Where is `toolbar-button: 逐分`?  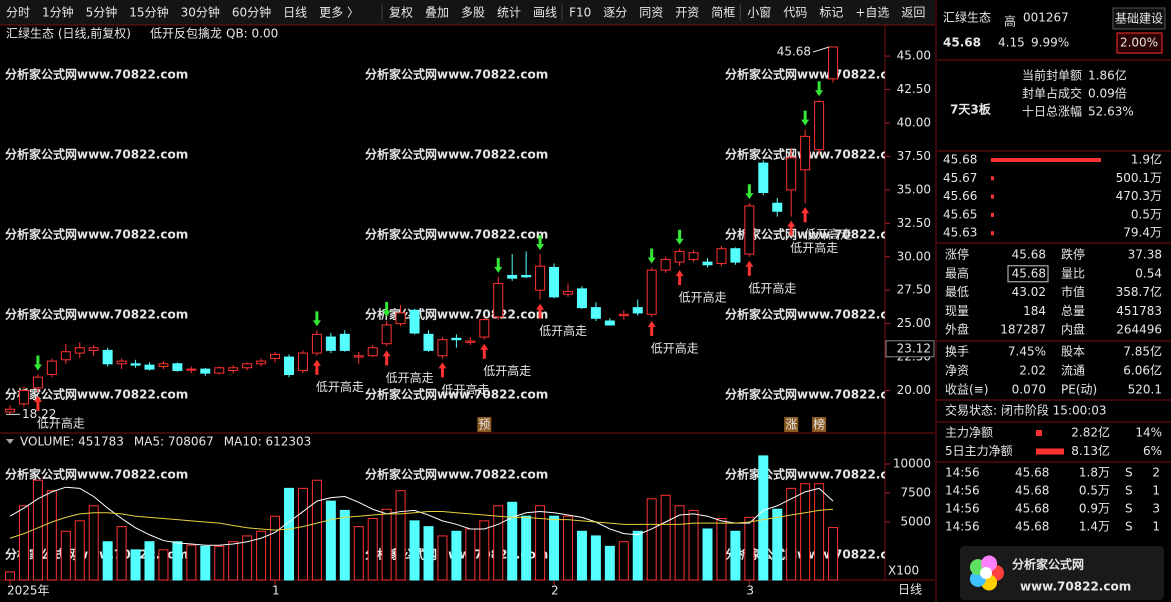 toolbar-button: 逐分 is located at coordinates (615, 13).